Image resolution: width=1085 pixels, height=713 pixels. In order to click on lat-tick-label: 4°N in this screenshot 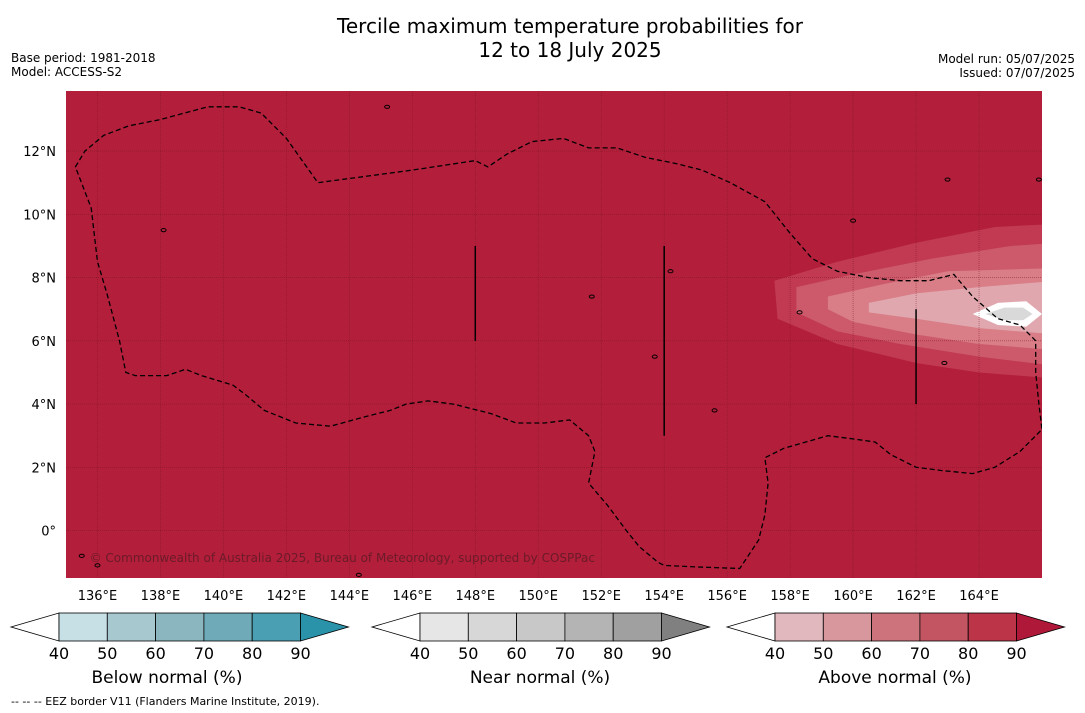, I will do `click(44, 405)`.